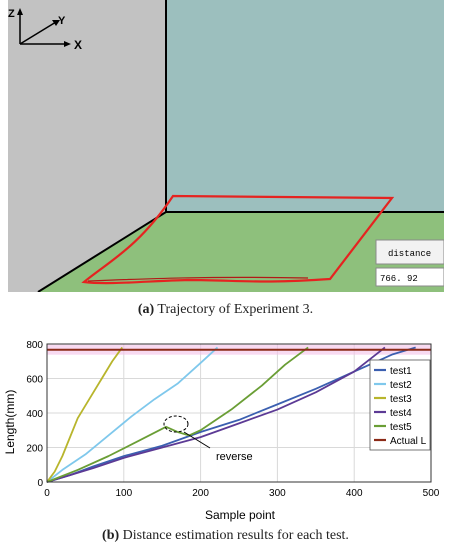 The height and width of the screenshot is (550, 451). Describe the element at coordinates (132, 414) in the screenshot. I see `series-line-test2` at that location.